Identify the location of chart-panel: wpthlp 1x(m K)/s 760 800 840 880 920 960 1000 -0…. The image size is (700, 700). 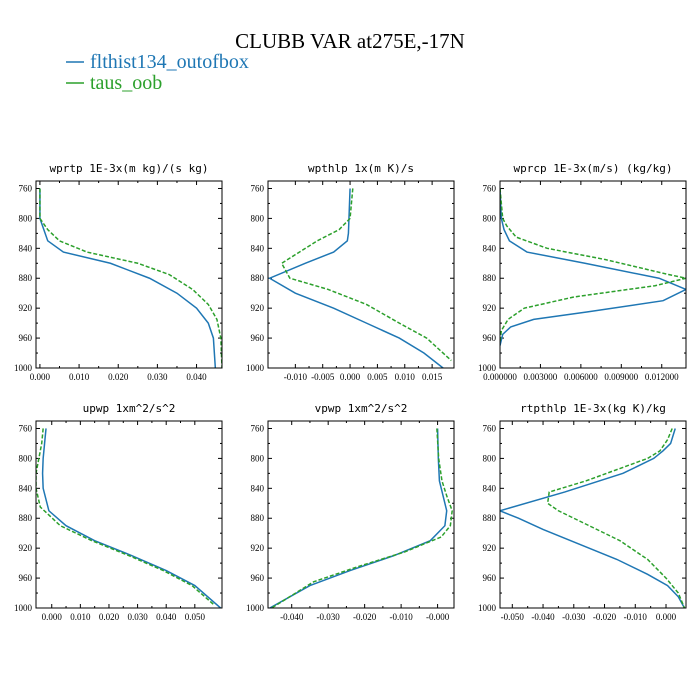
(350, 272).